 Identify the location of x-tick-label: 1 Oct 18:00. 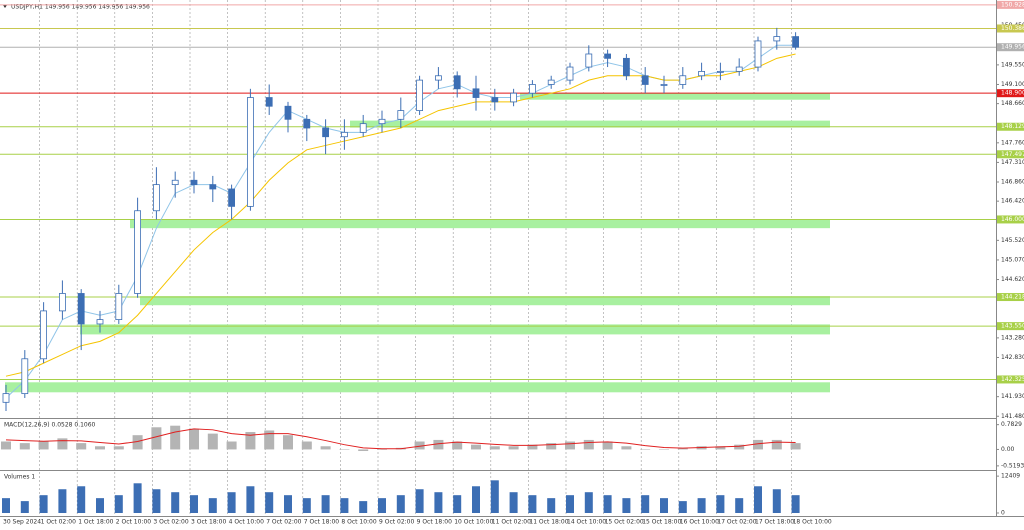
(95, 522).